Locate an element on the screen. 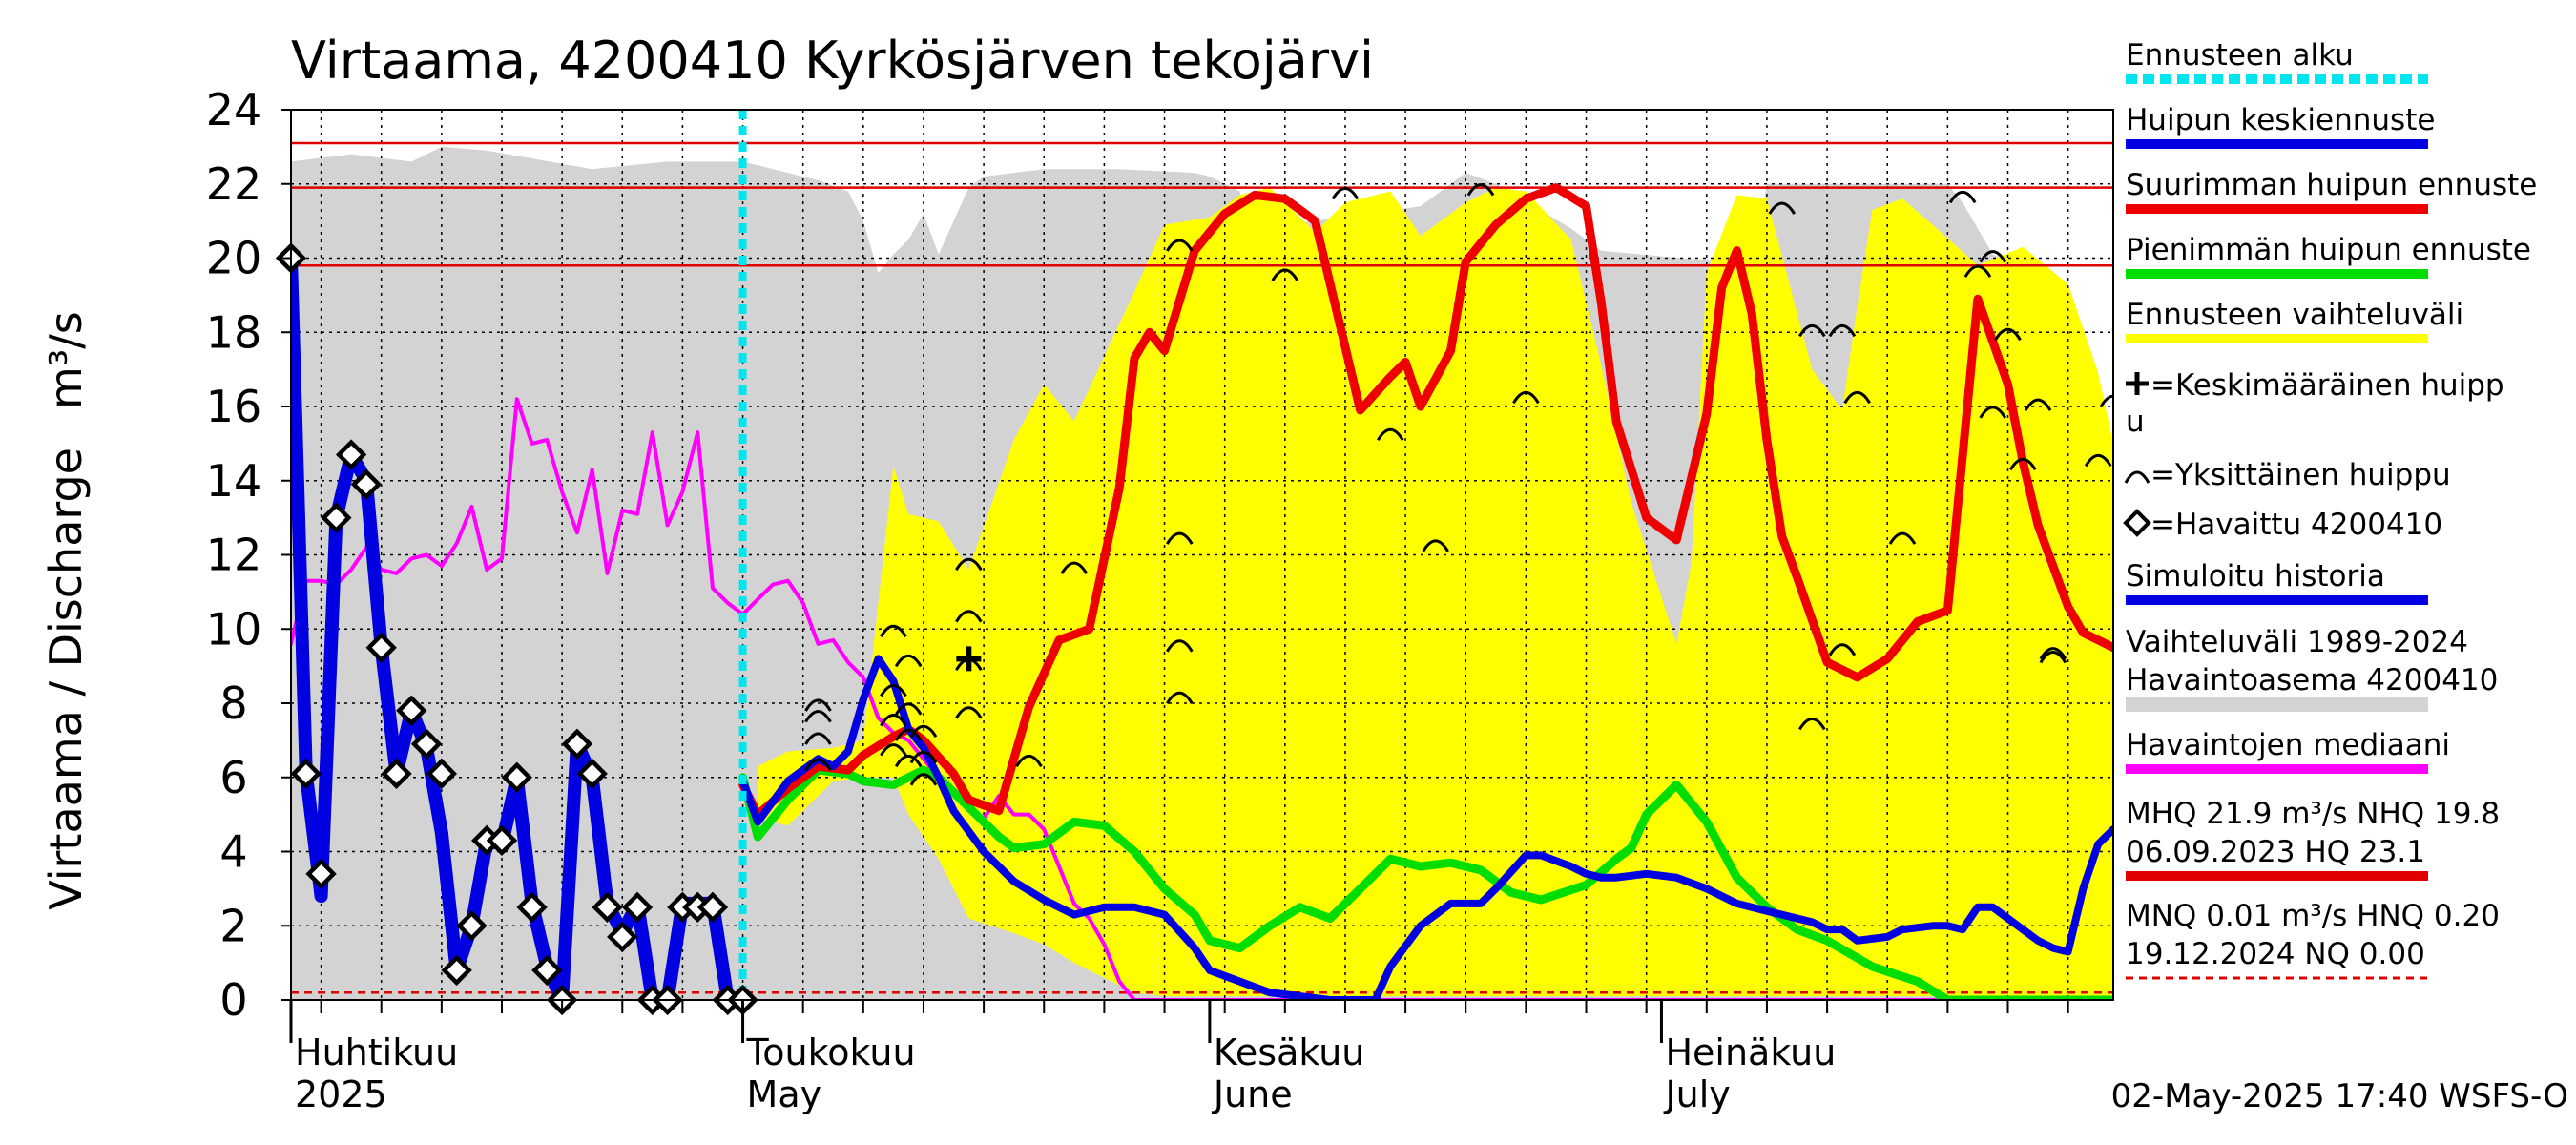 This screenshot has height=1145, width=2576. legend-item-12: MHQ 21.9 m³/s NHQ 19.8 06.09.2023 HQ 23.1 is located at coordinates (2313, 839).